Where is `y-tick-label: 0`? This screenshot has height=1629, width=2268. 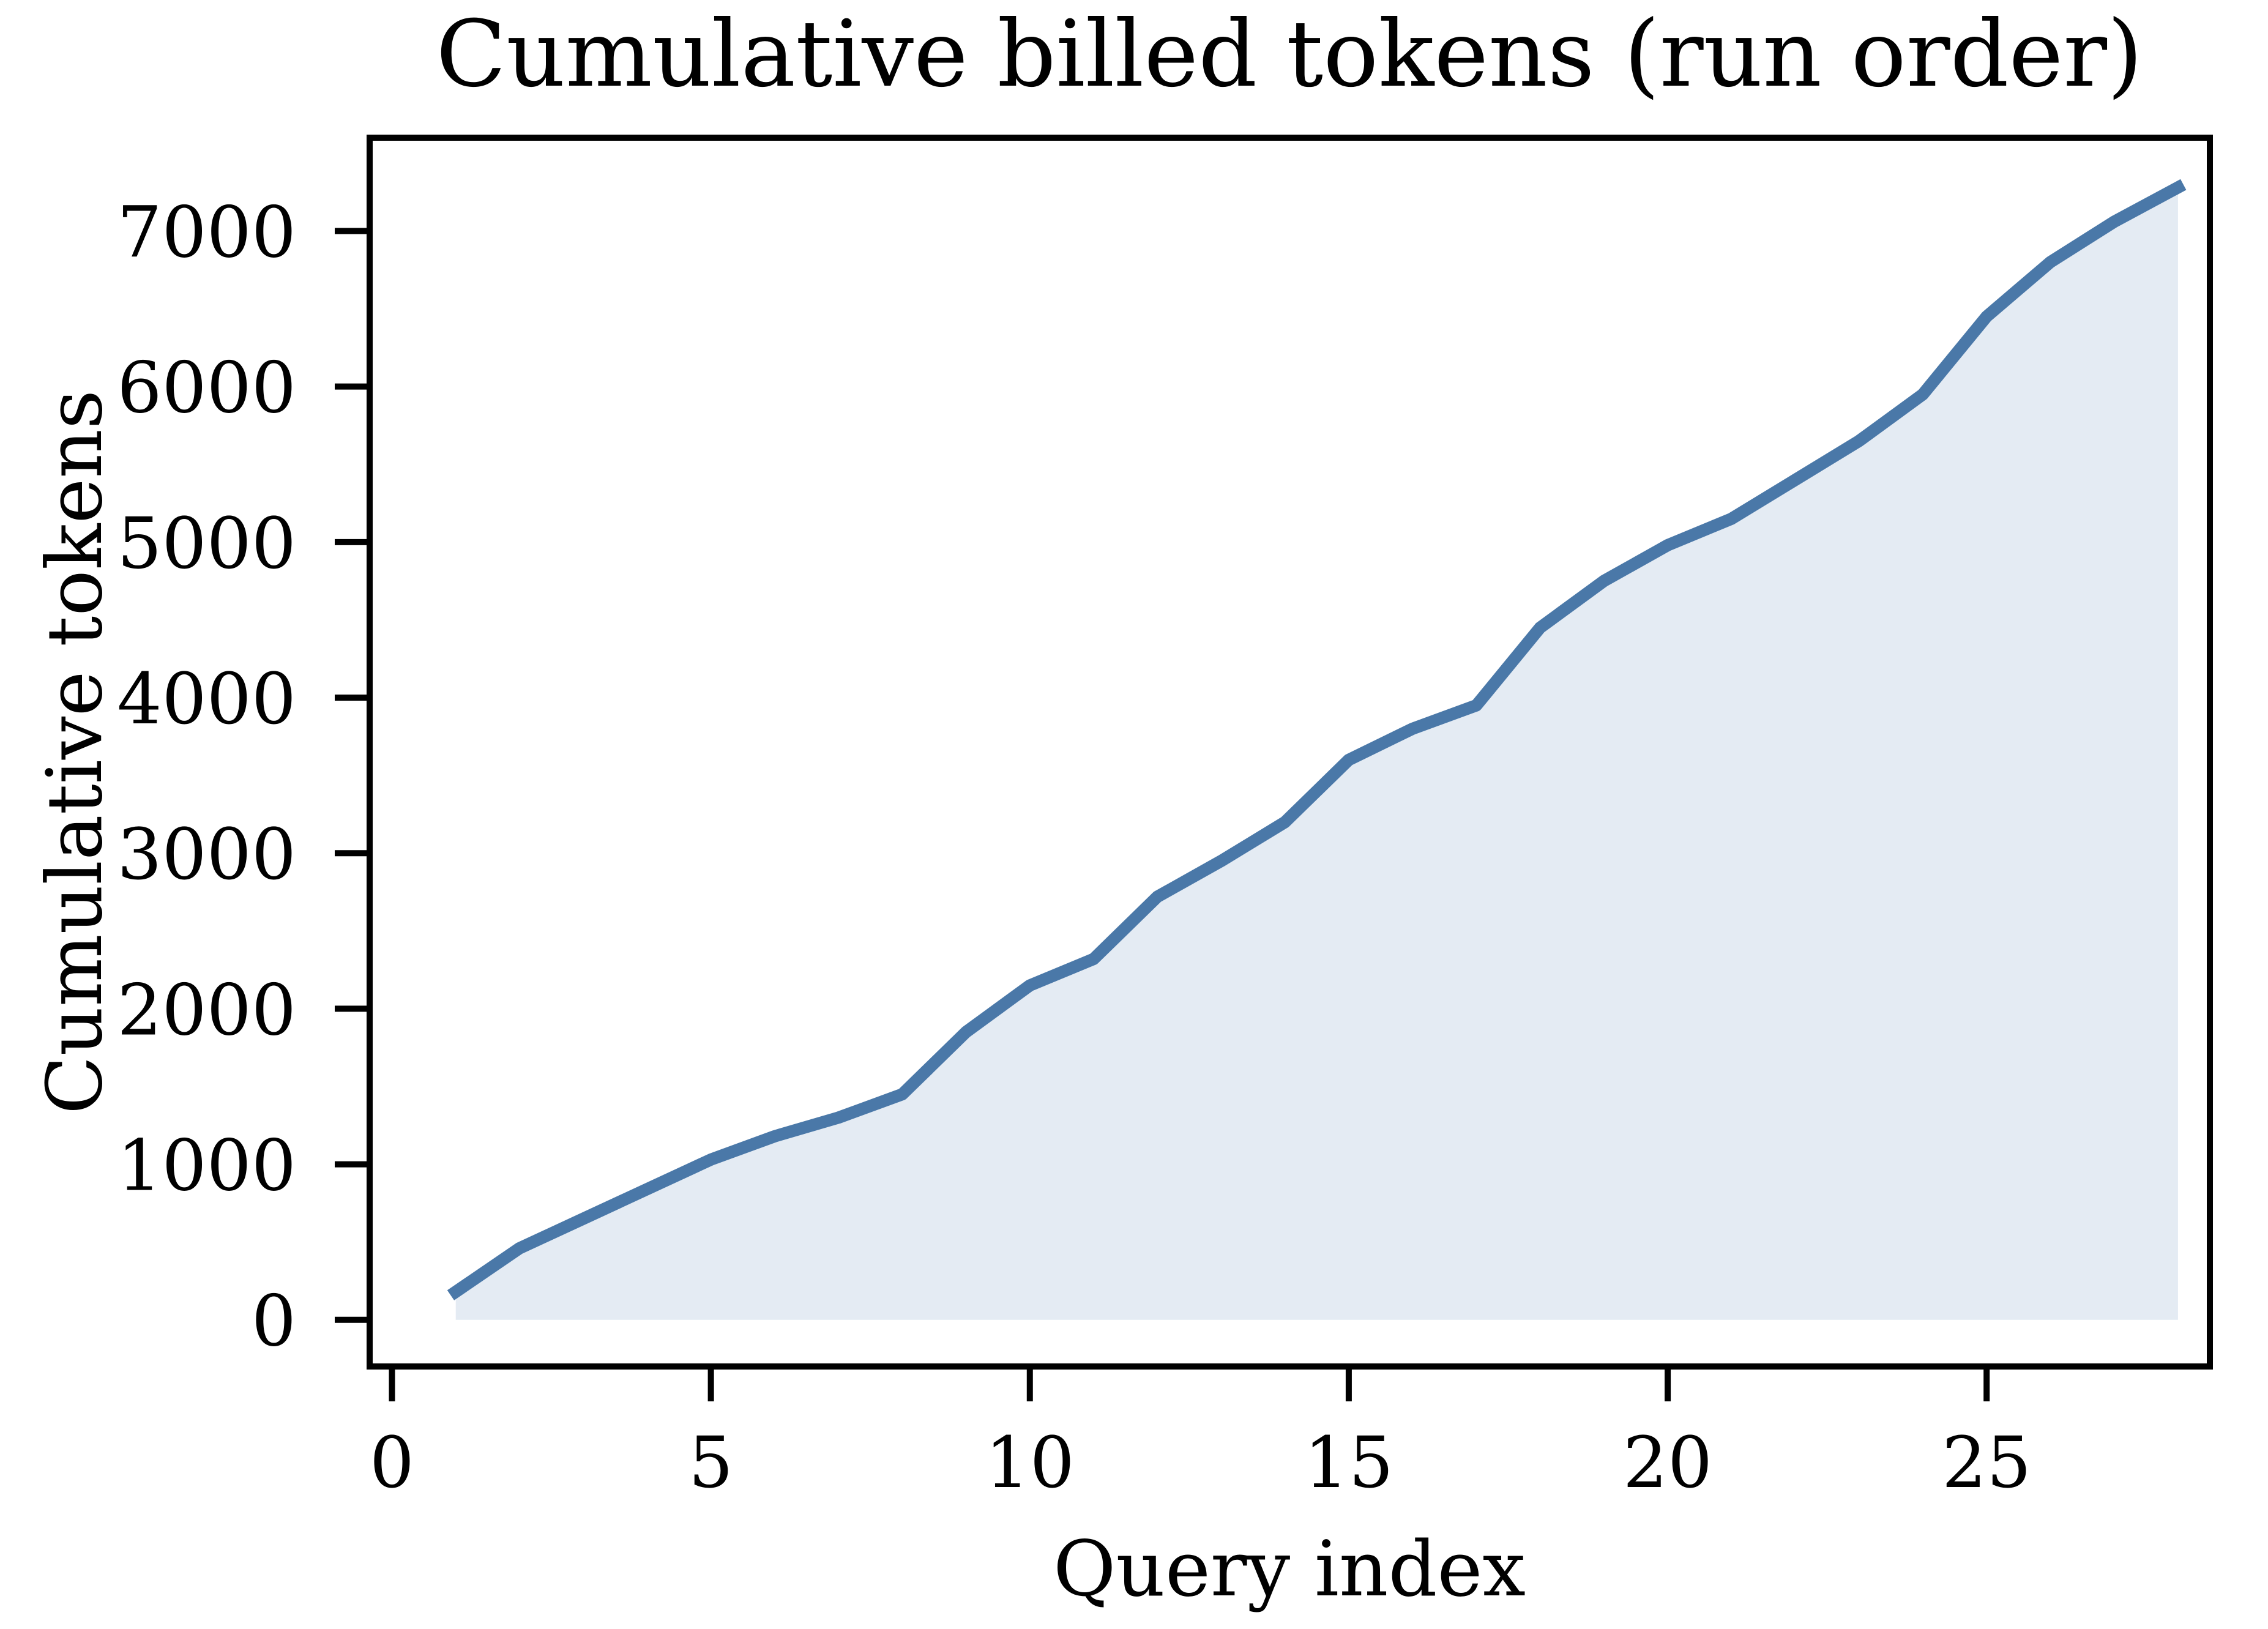
y-tick-label: 0 is located at coordinates (274, 1322).